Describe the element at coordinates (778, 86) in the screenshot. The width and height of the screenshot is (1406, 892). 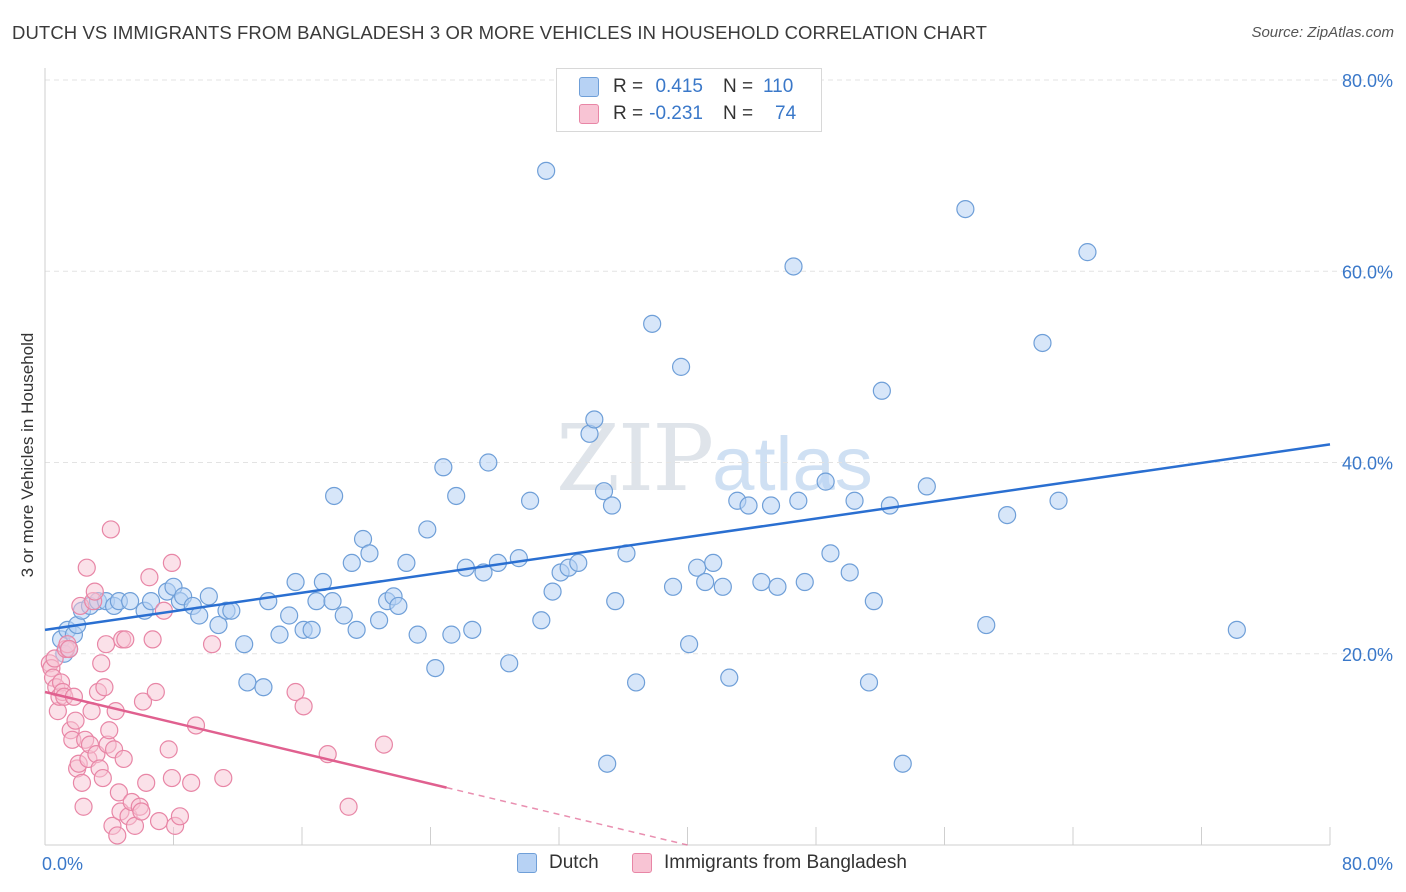
I see `legend-n-value: 110` at that location.